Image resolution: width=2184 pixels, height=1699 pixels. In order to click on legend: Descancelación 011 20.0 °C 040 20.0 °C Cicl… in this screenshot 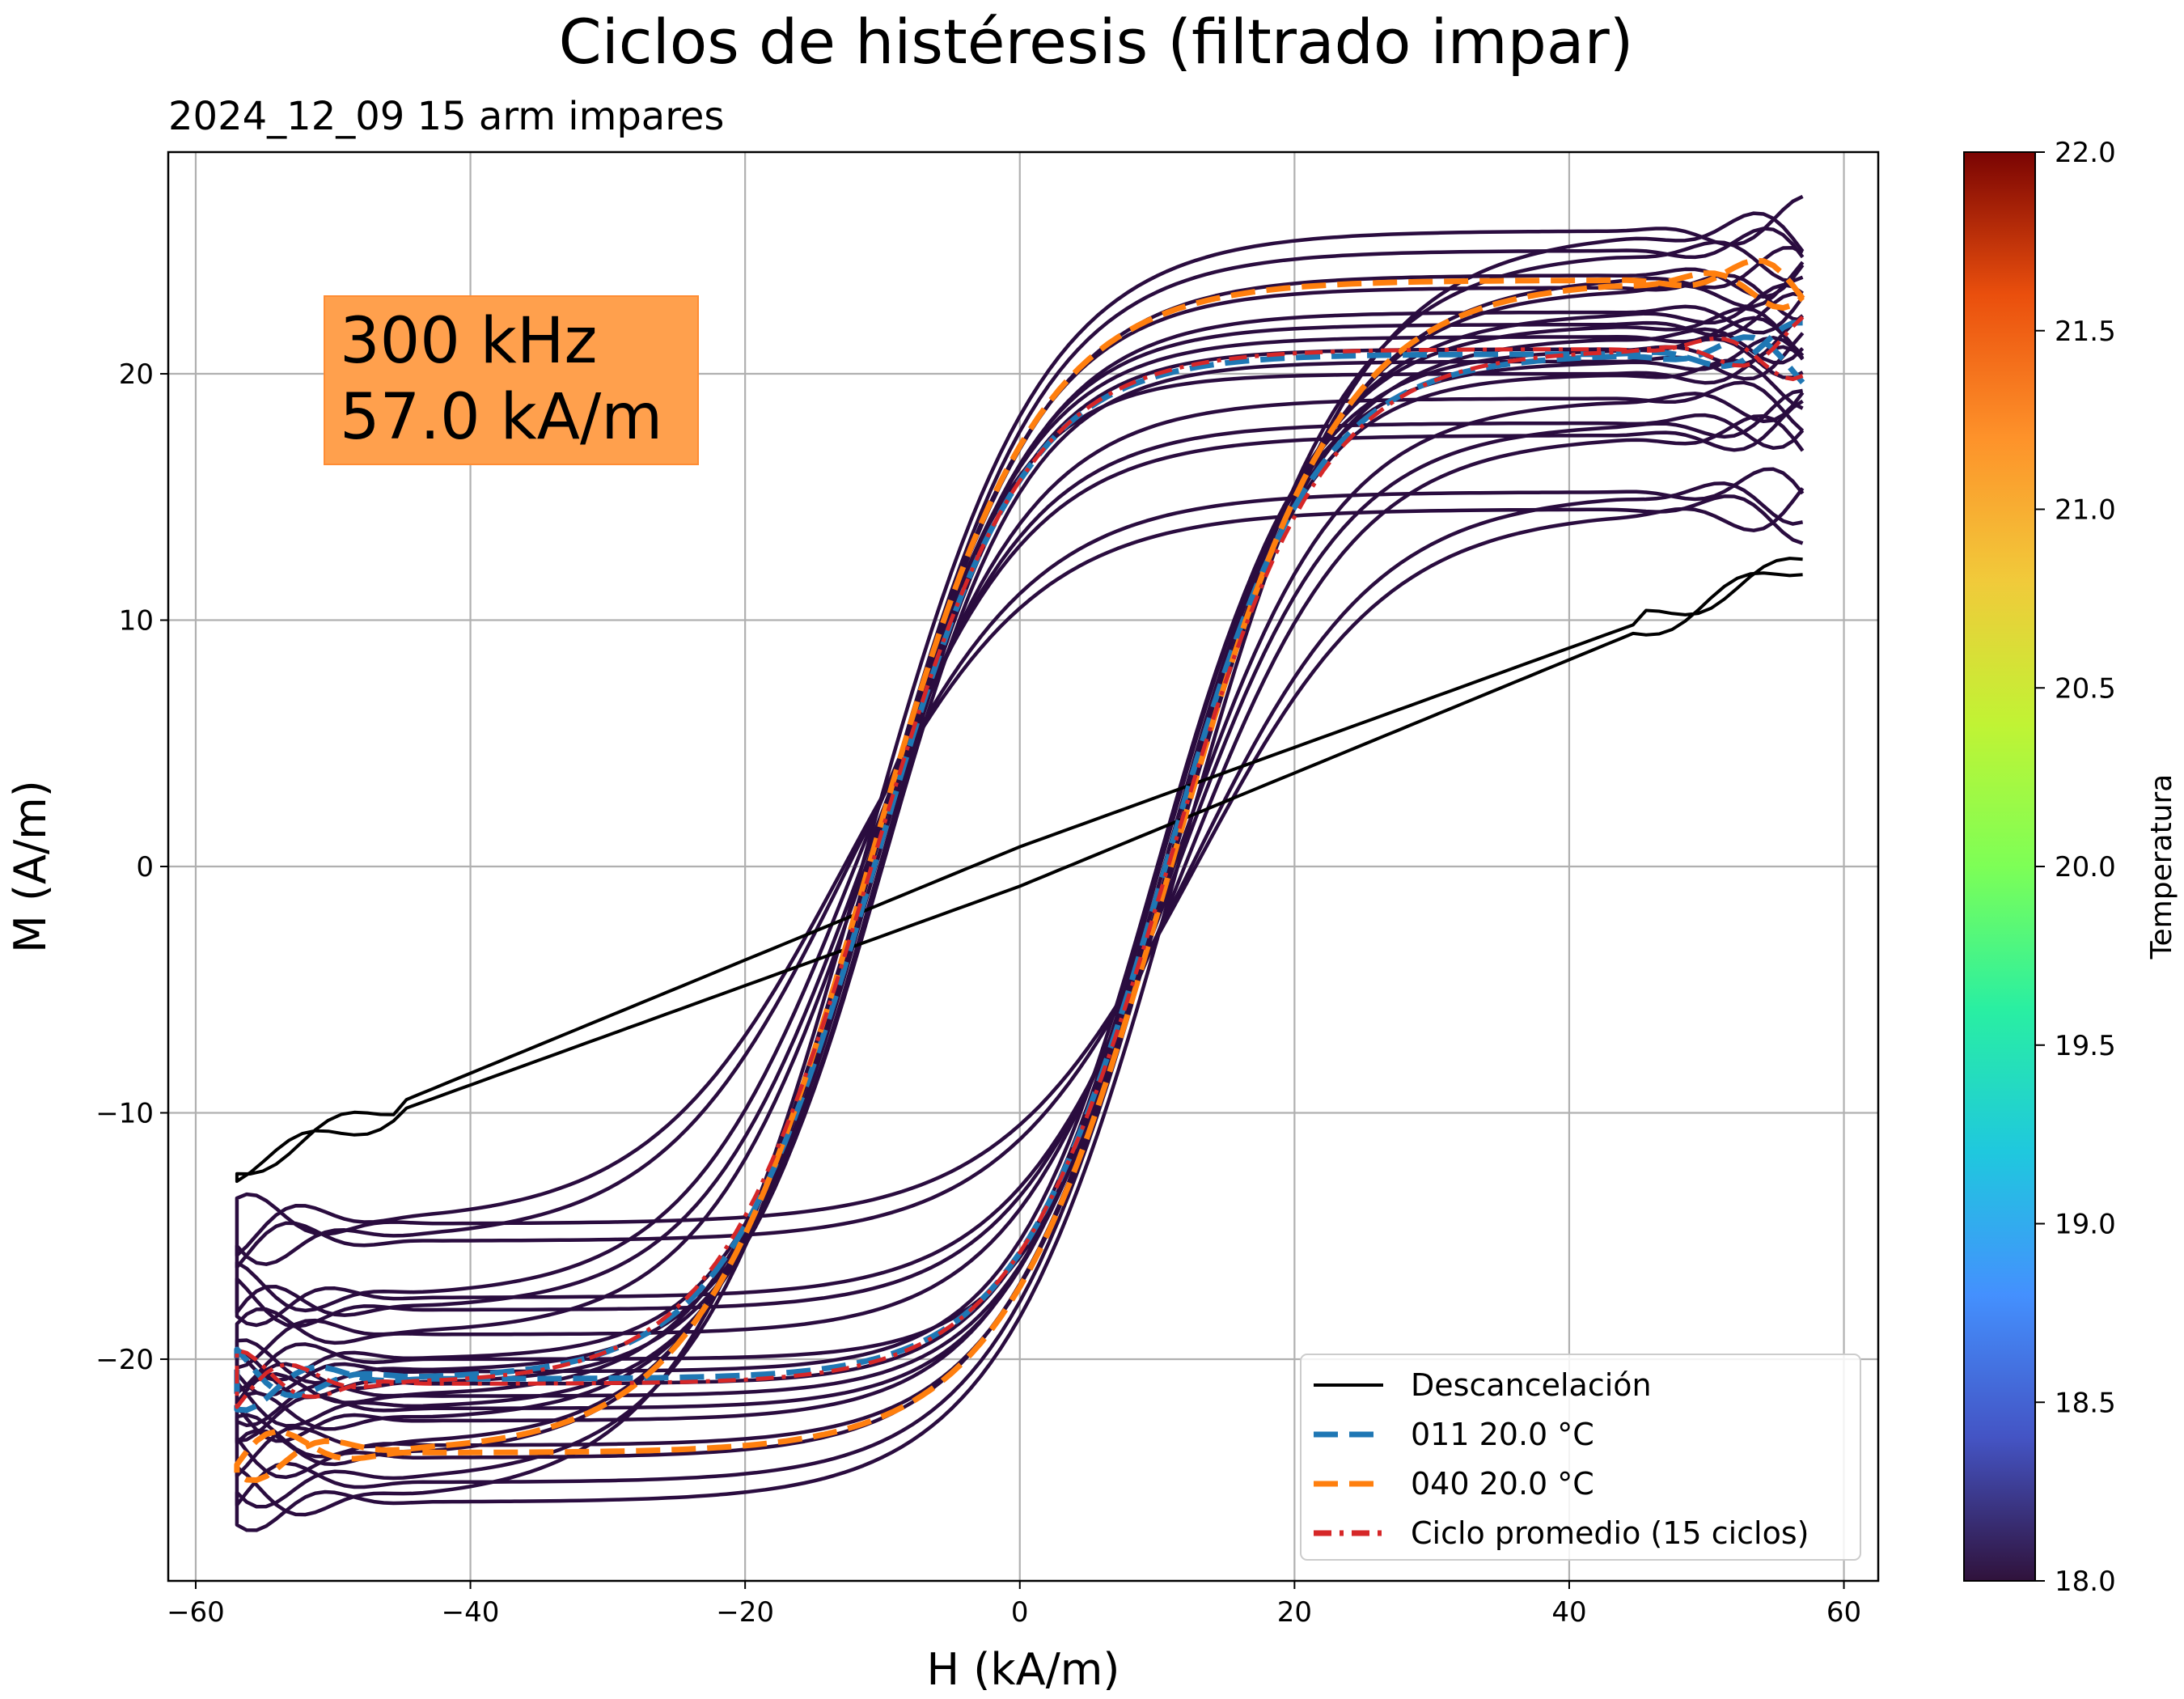, I will do `click(1580, 1457)`.